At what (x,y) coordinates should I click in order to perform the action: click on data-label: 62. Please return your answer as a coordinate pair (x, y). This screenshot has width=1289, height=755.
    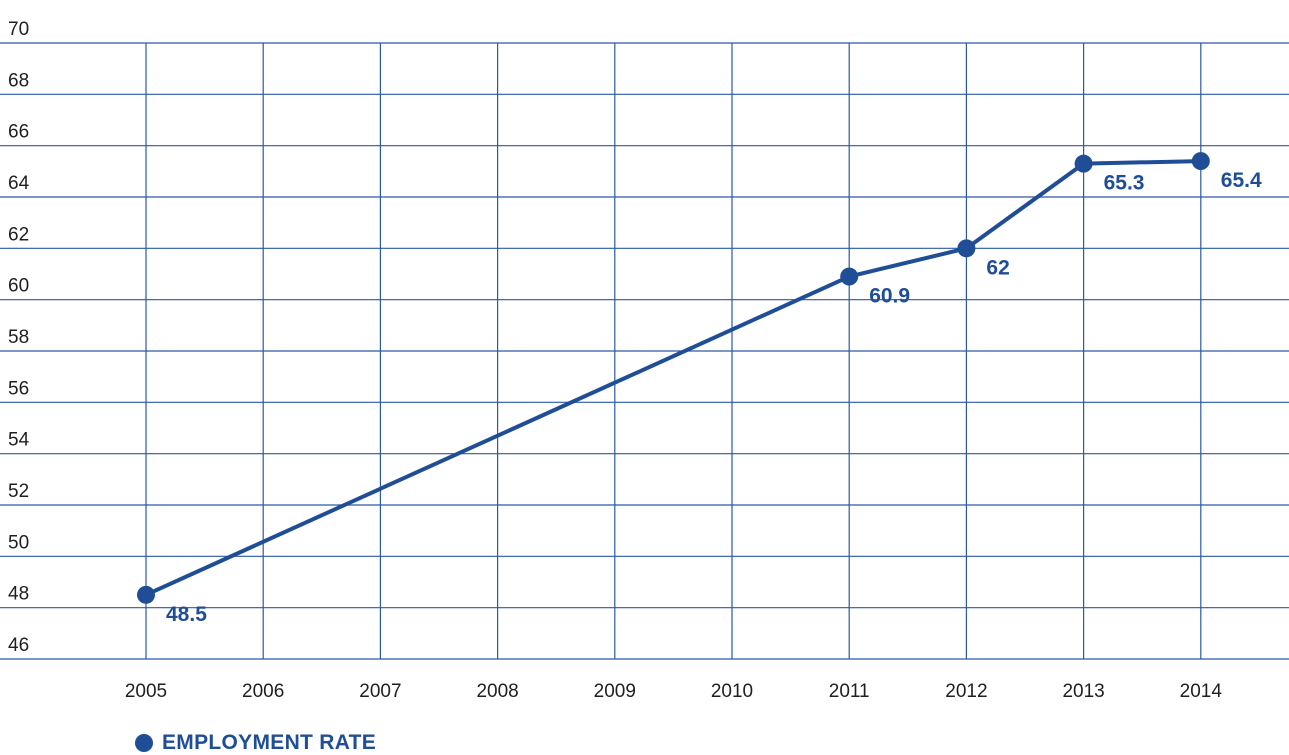
    Looking at the image, I should click on (997, 267).